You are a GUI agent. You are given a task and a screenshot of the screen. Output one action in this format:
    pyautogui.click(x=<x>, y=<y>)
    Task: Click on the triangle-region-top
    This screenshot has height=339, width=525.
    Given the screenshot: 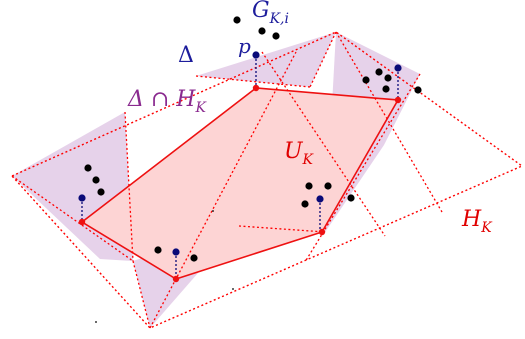 What is the action you would take?
    pyautogui.click(x=266, y=59)
    